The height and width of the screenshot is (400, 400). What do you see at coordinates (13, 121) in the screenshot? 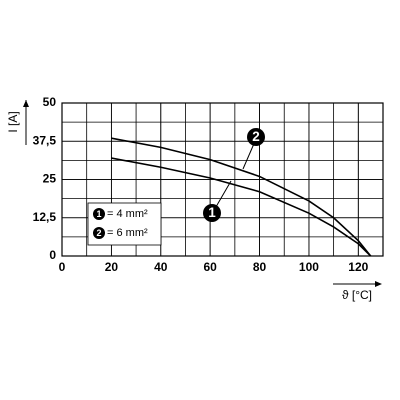
I see `y-axis-label: I [A]` at bounding box center [13, 121].